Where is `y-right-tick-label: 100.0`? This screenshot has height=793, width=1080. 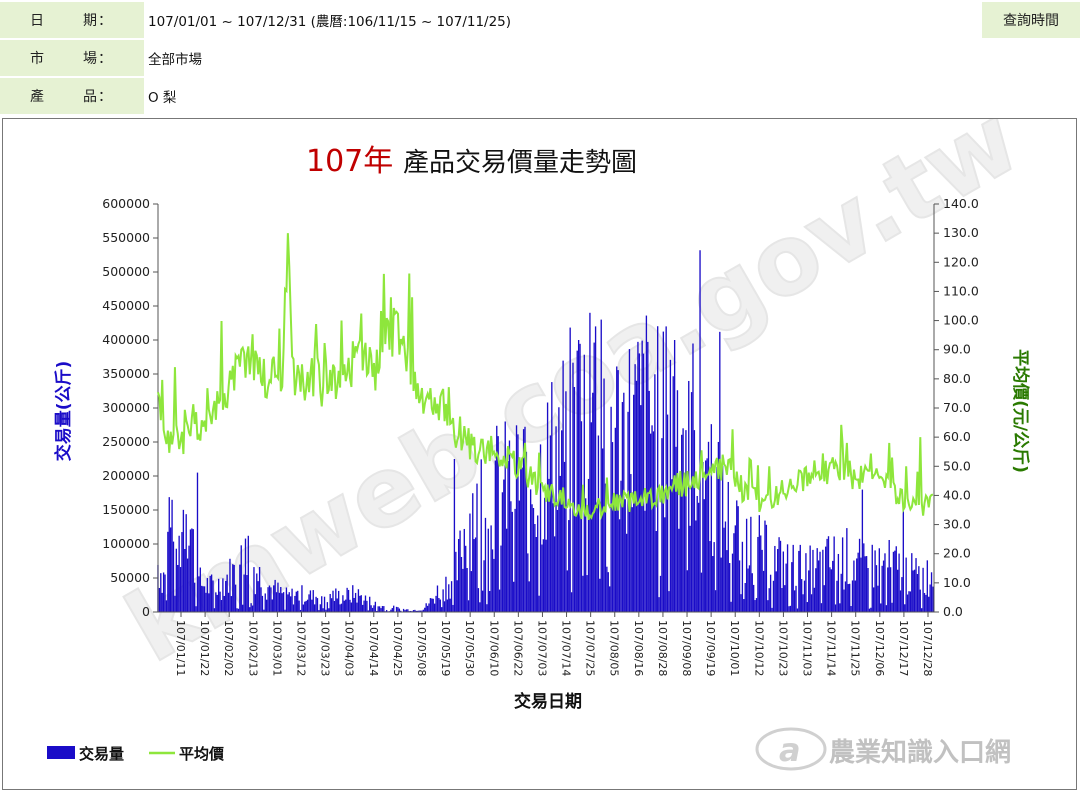
y-right-tick-label: 100.0 is located at coordinates (961, 320).